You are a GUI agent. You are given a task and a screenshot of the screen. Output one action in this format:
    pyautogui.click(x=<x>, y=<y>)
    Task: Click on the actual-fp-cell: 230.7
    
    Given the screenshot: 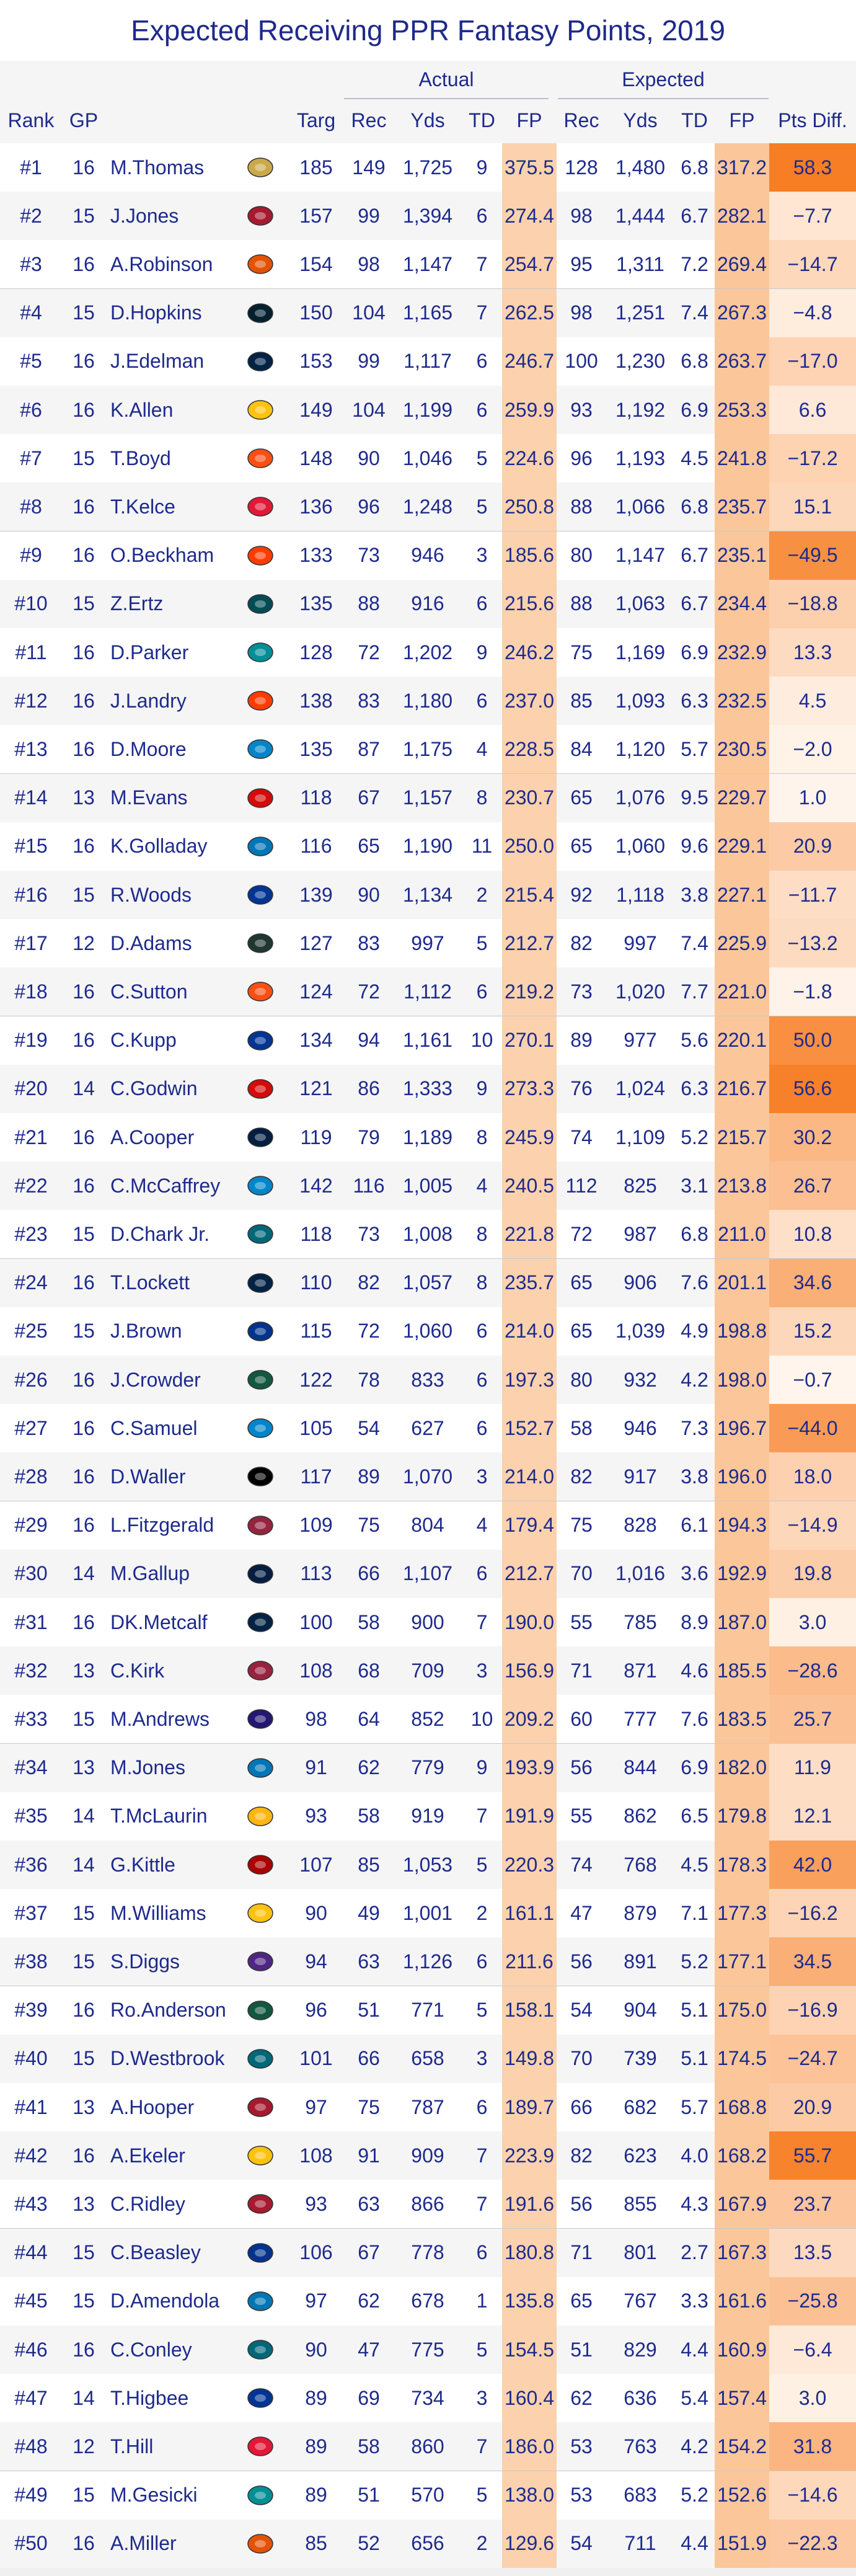 What is the action you would take?
    pyautogui.click(x=529, y=797)
    